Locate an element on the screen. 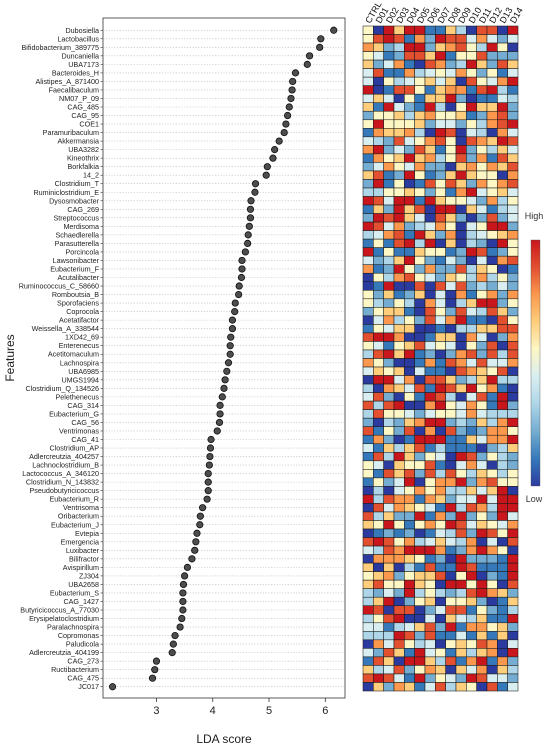 This screenshot has width=550, height=751. feature-label: Akkermansia is located at coordinates (78, 141).